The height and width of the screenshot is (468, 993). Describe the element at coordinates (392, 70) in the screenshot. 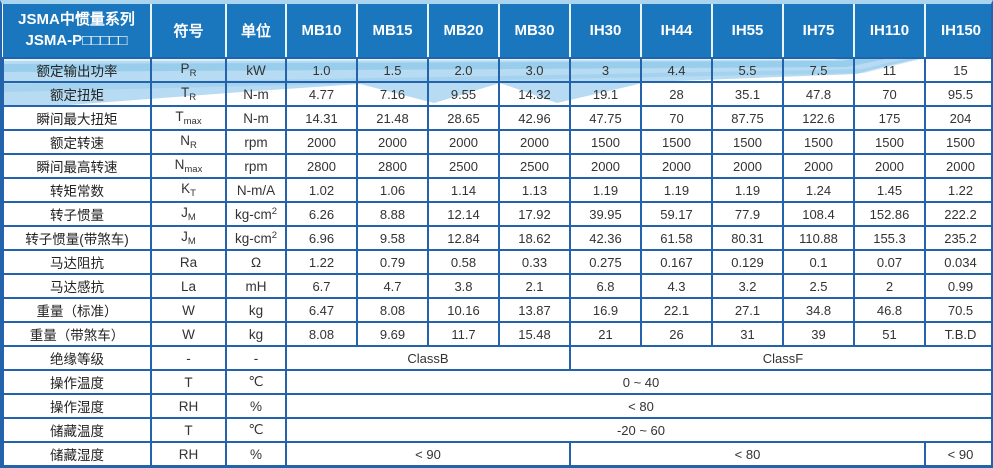

I see `value-cell: 1.5` at that location.